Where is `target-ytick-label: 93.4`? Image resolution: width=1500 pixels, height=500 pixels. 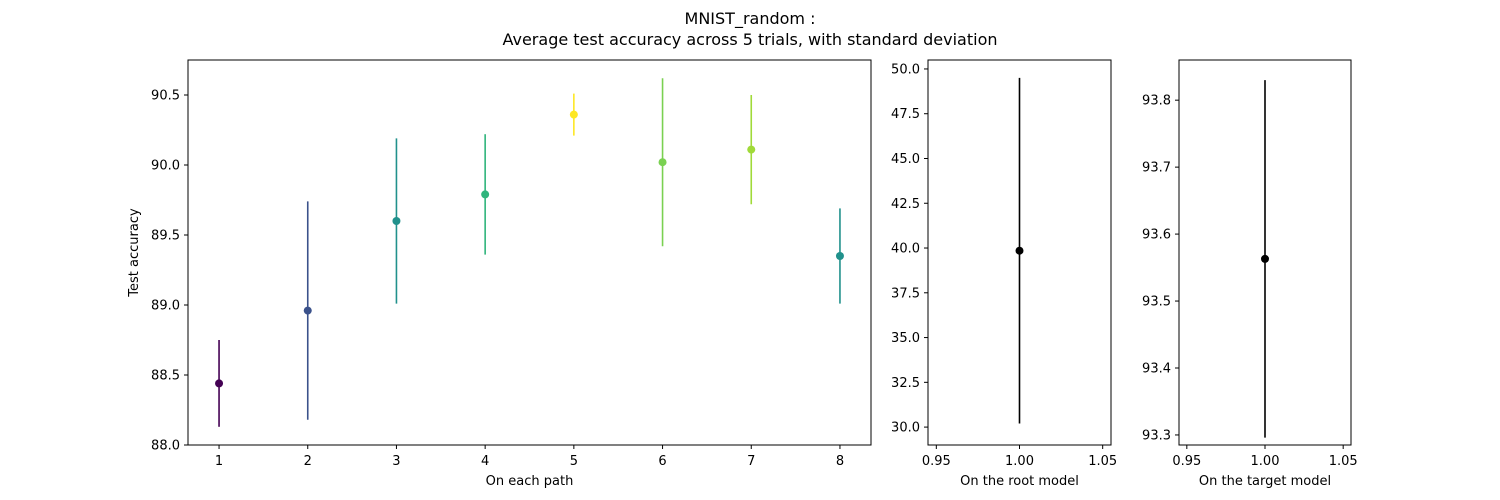
target-ytick-label: 93.4 is located at coordinates (1156, 369).